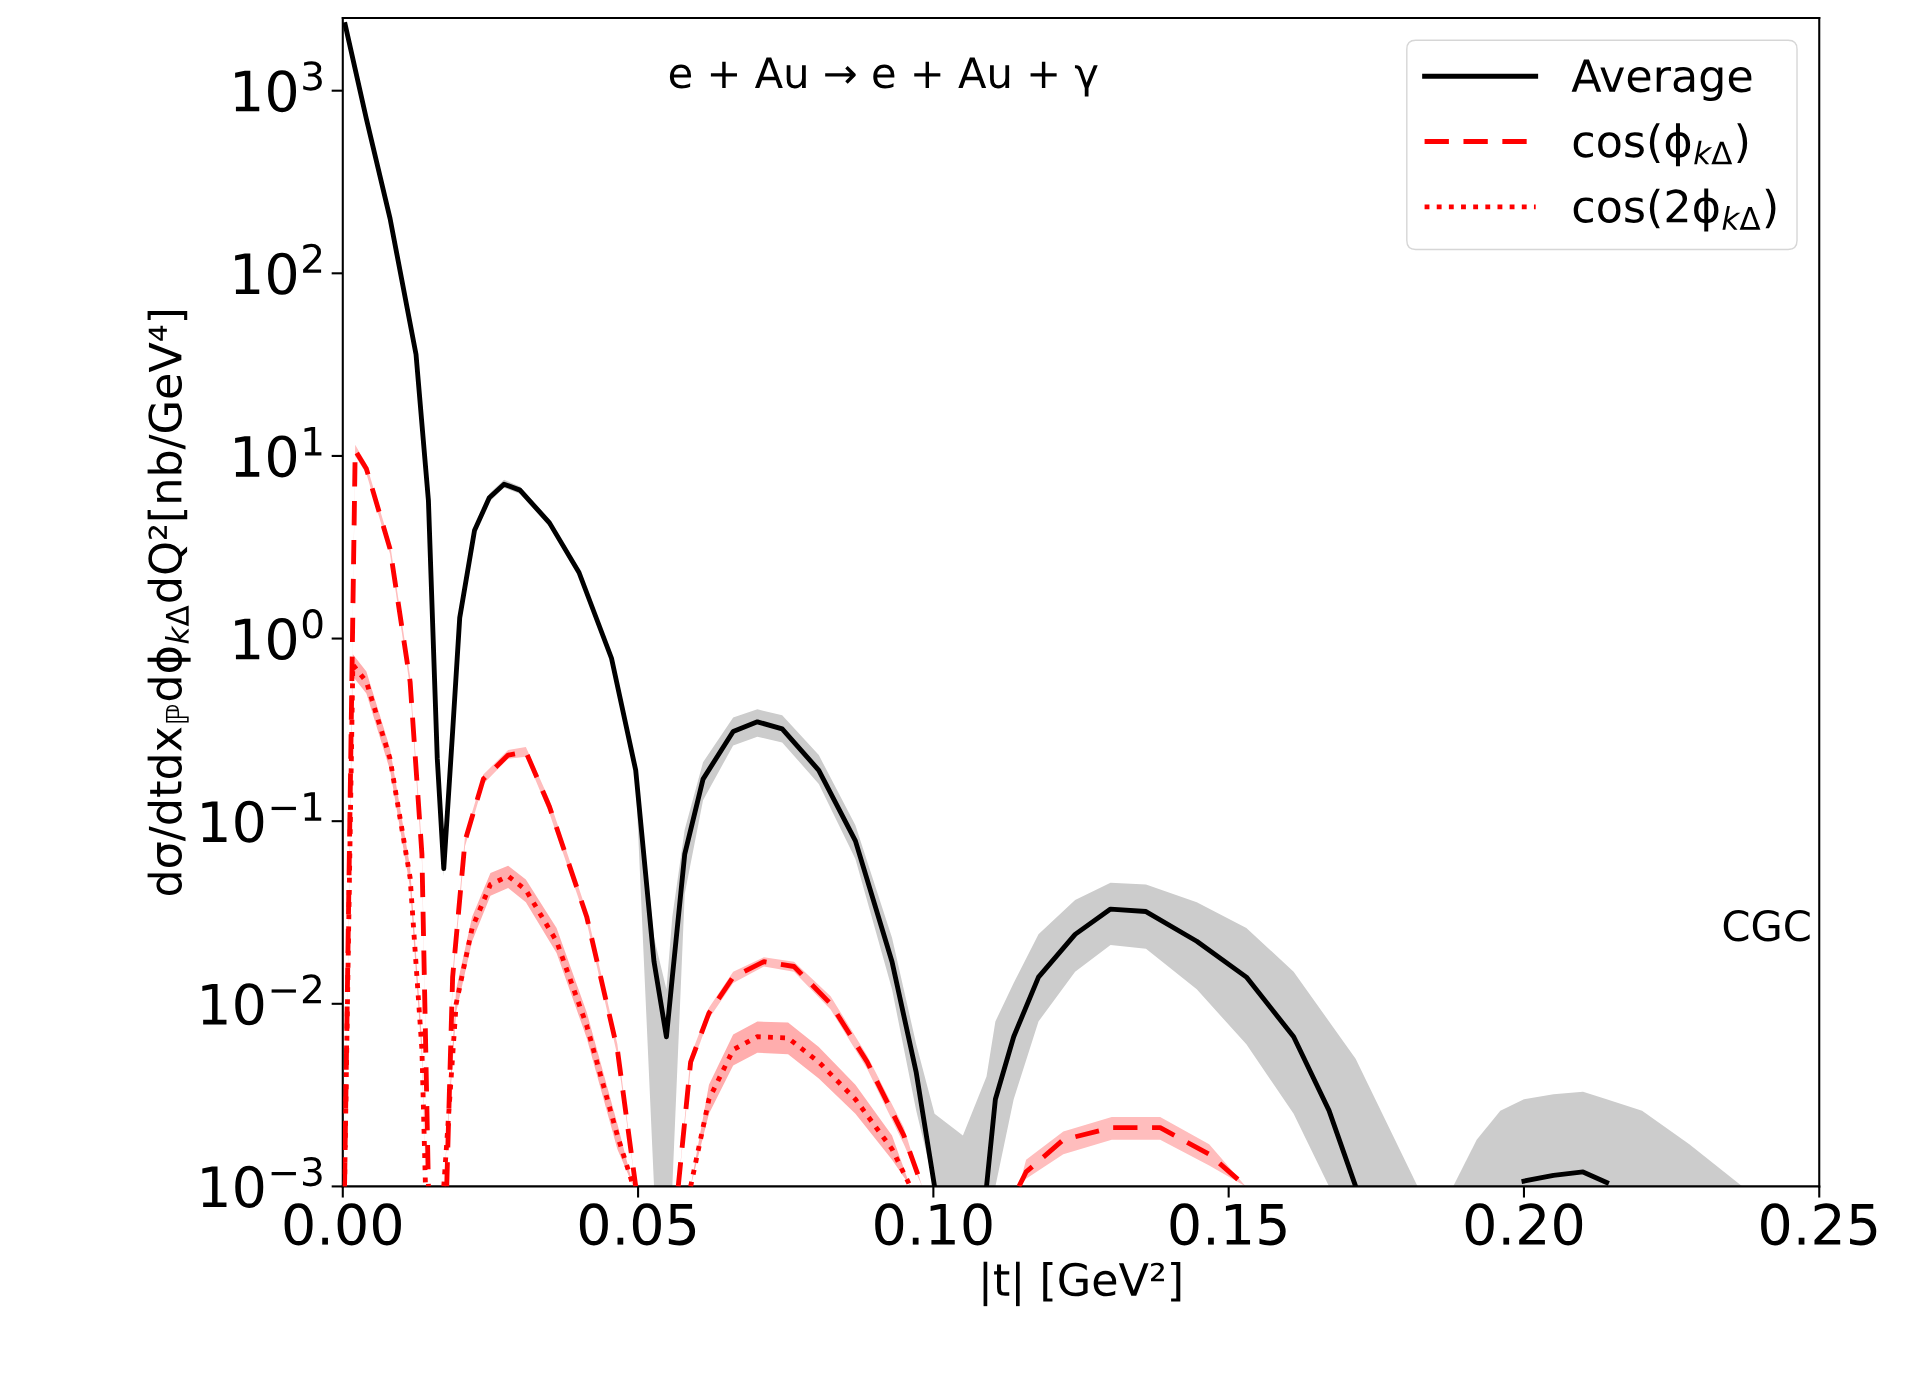 This screenshot has height=1386, width=1915. Describe the element at coordinates (169, 603) in the screenshot. I see `y-axis-title: dσ/dtdx$_{ℙ}$dϕ$_{kΔ}$dQ²[nb/GeV⁴]` at that location.